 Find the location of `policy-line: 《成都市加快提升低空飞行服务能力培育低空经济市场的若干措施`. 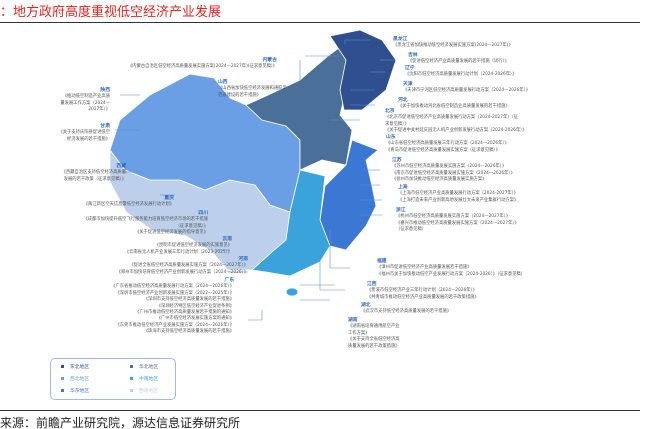

policy-line: 《成都市加快提升低空飞行服务能力培育低空经济市场的若干措施 is located at coordinates (145, 220).